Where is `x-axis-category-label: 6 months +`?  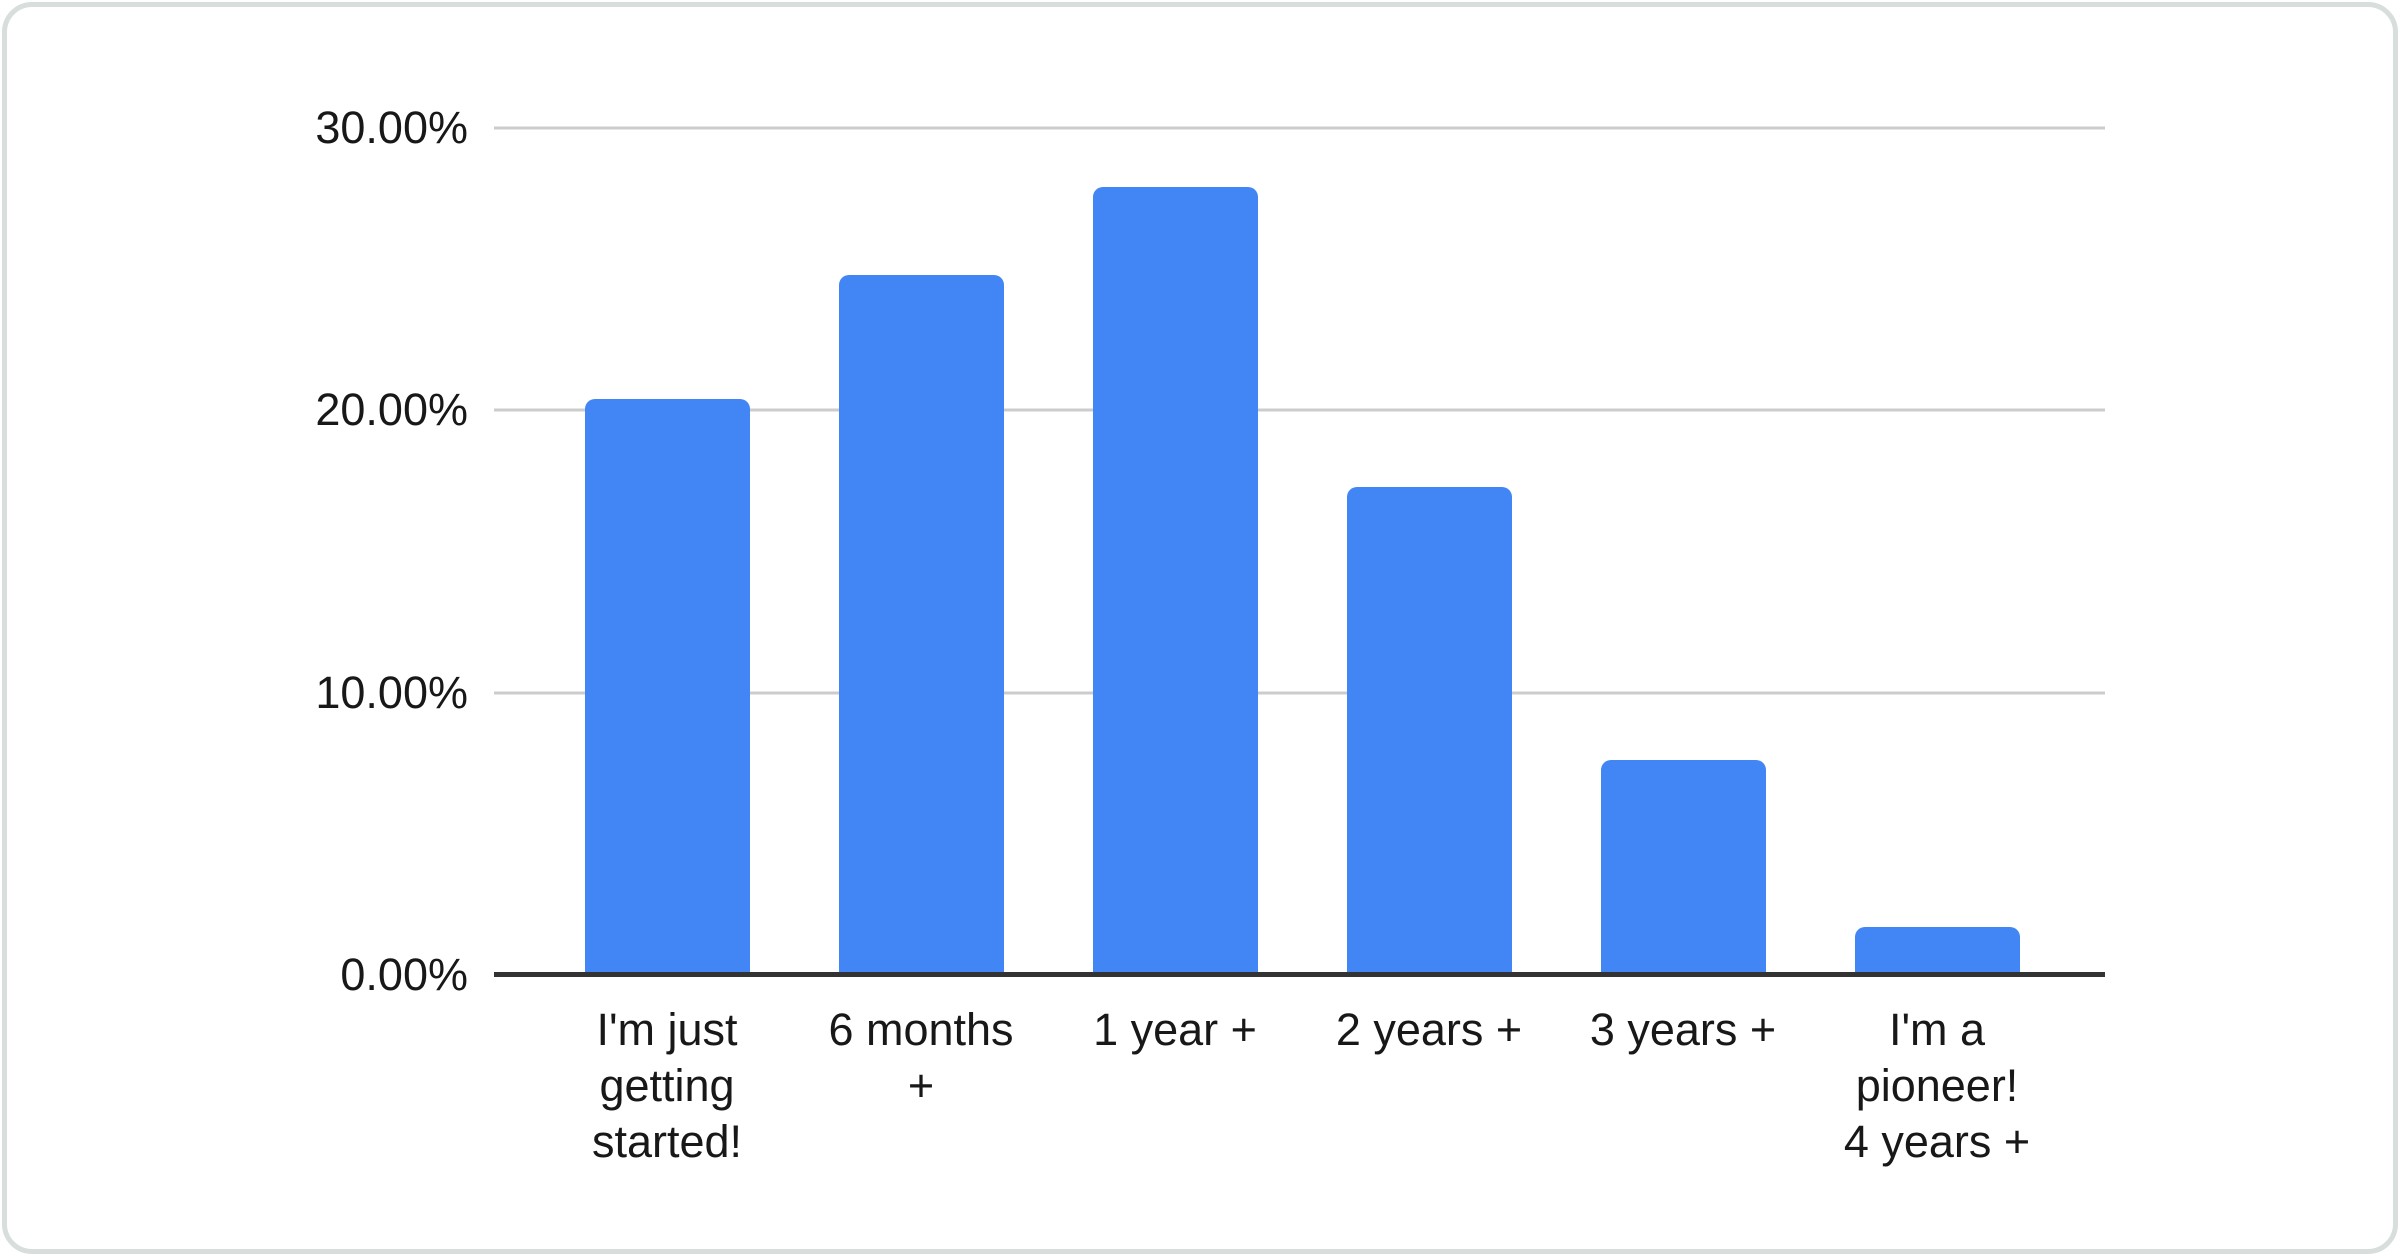
x-axis-category-label: 6 months + is located at coordinates (921, 1057).